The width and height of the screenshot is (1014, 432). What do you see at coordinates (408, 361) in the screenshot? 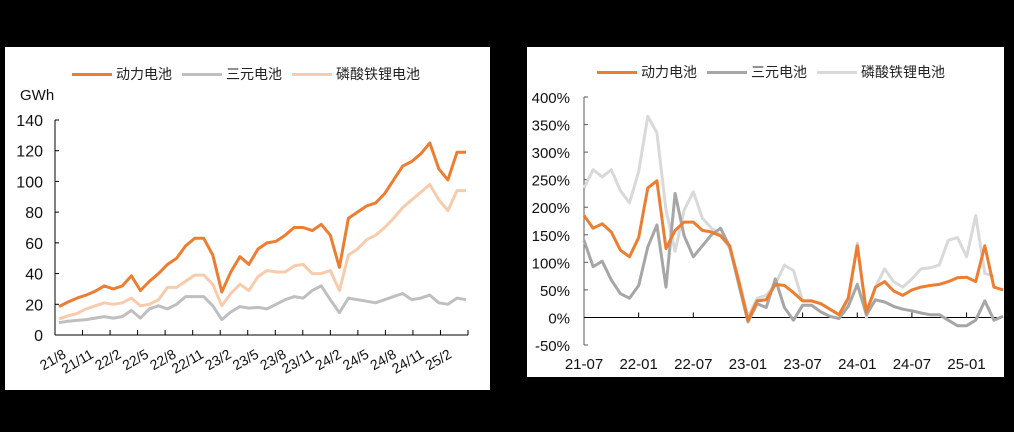
I see `x-tick-label: 24/11` at bounding box center [408, 361].